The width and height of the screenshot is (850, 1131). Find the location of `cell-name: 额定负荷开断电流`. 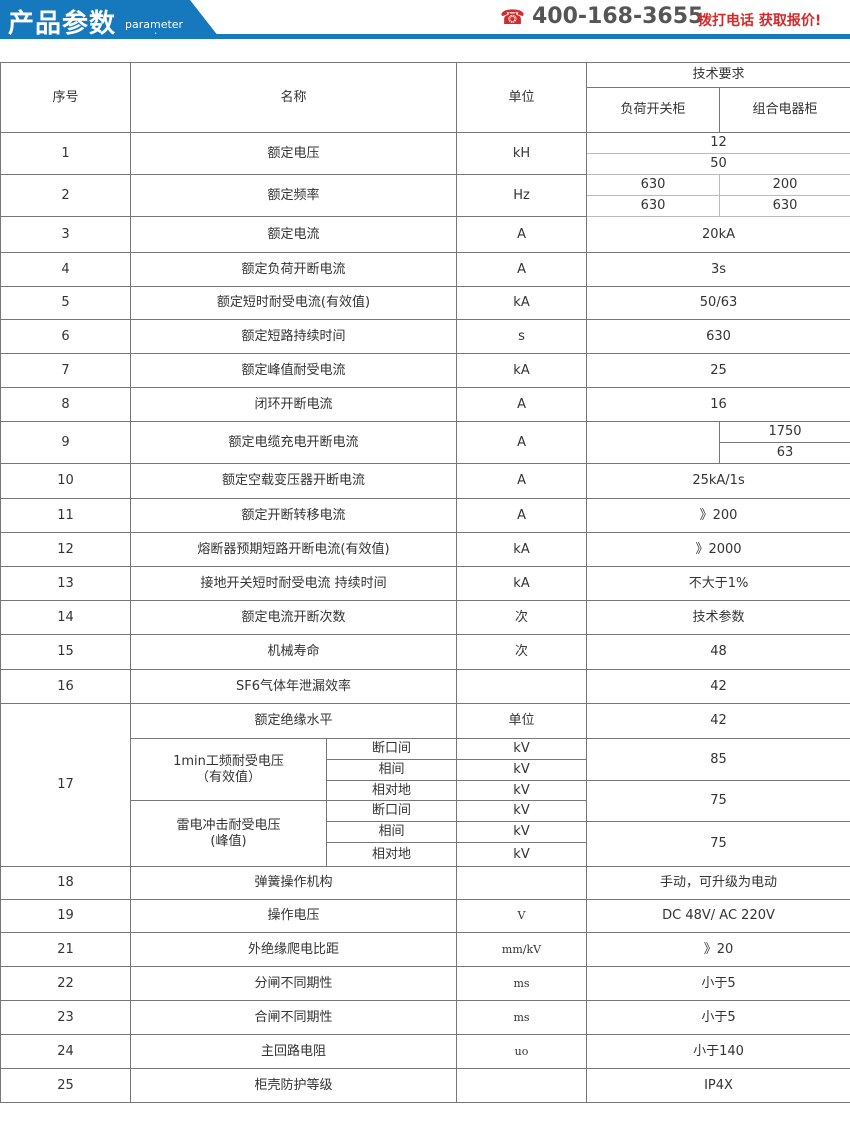

cell-name: 额定负荷开断电流 is located at coordinates (293, 269).